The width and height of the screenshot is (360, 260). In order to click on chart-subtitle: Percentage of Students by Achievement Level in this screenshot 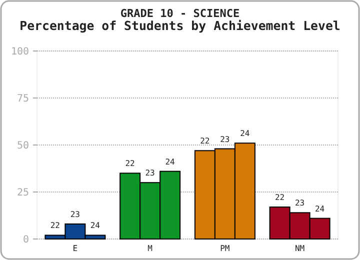, I will do `click(180, 25)`.